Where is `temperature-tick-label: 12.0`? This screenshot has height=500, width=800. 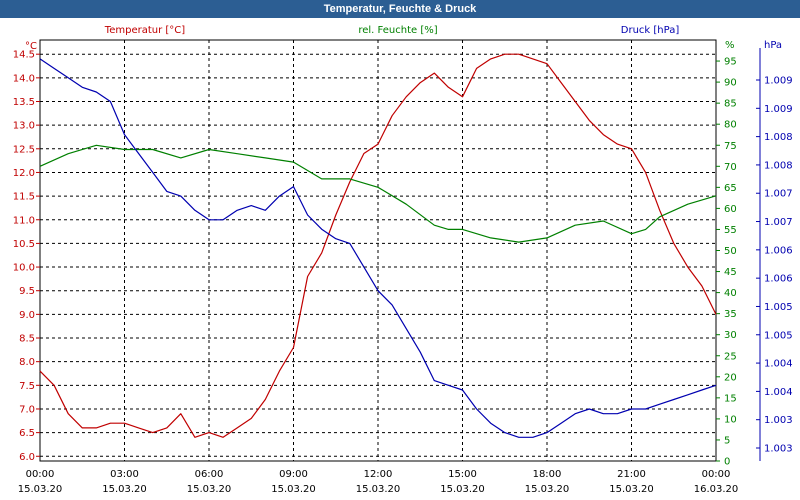 temperature-tick-label: 12.0 is located at coordinates (24, 173).